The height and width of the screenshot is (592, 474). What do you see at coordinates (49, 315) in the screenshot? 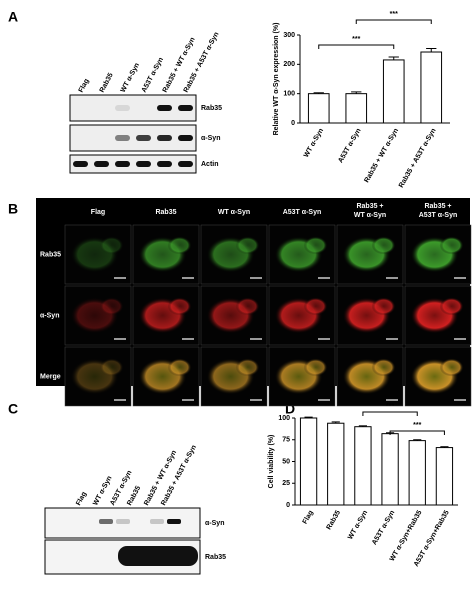
I see `row-label: α-Syn` at bounding box center [49, 315].